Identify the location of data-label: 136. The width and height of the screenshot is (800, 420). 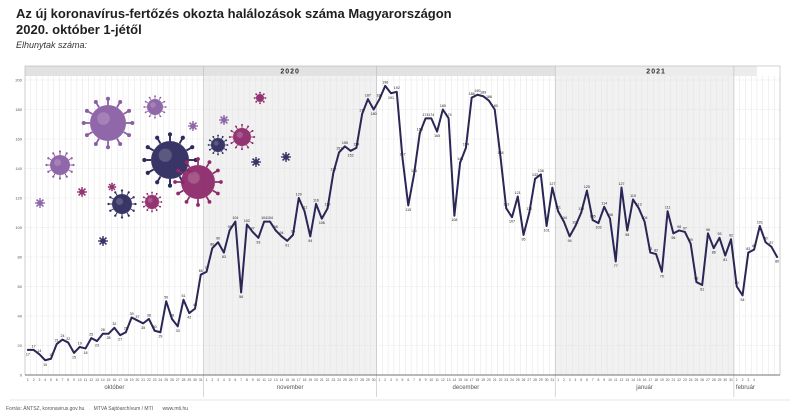
(541, 171).